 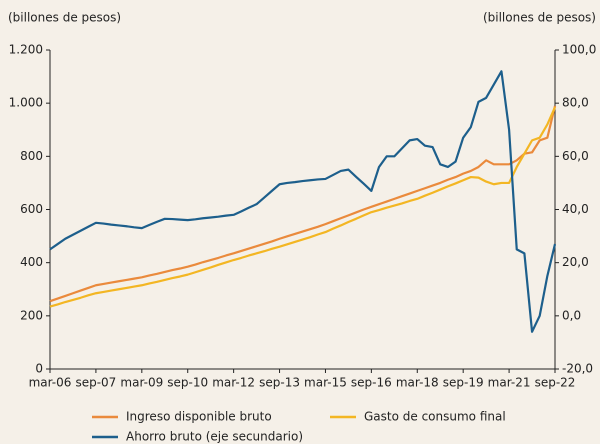 What do you see at coordinates (64, 18) in the screenshot?
I see `y-axis-label: (billones de pesos)` at bounding box center [64, 18].